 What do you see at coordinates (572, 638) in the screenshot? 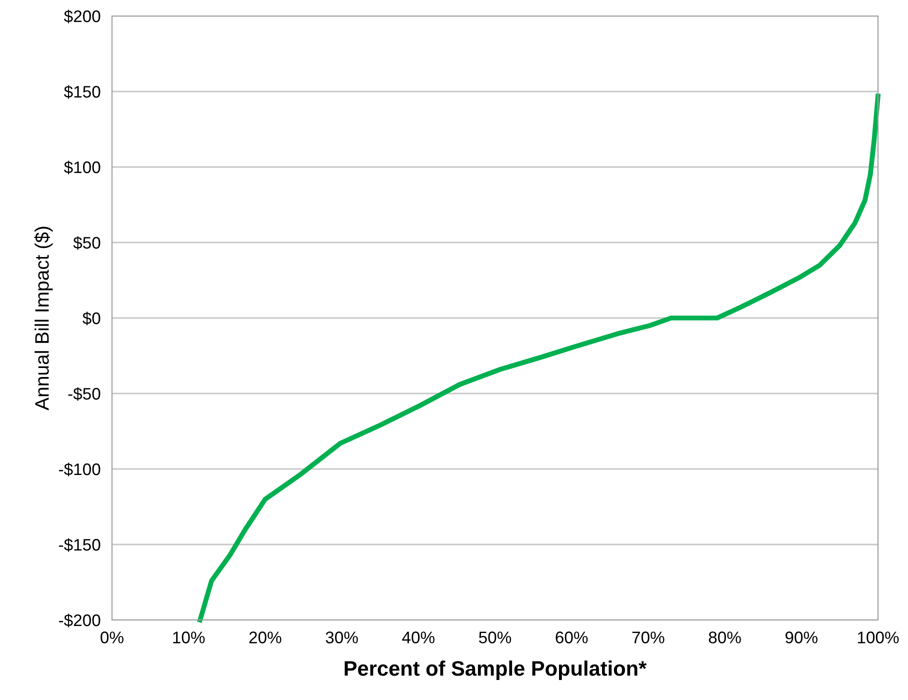
I see `x-tick-label: 60%` at bounding box center [572, 638].